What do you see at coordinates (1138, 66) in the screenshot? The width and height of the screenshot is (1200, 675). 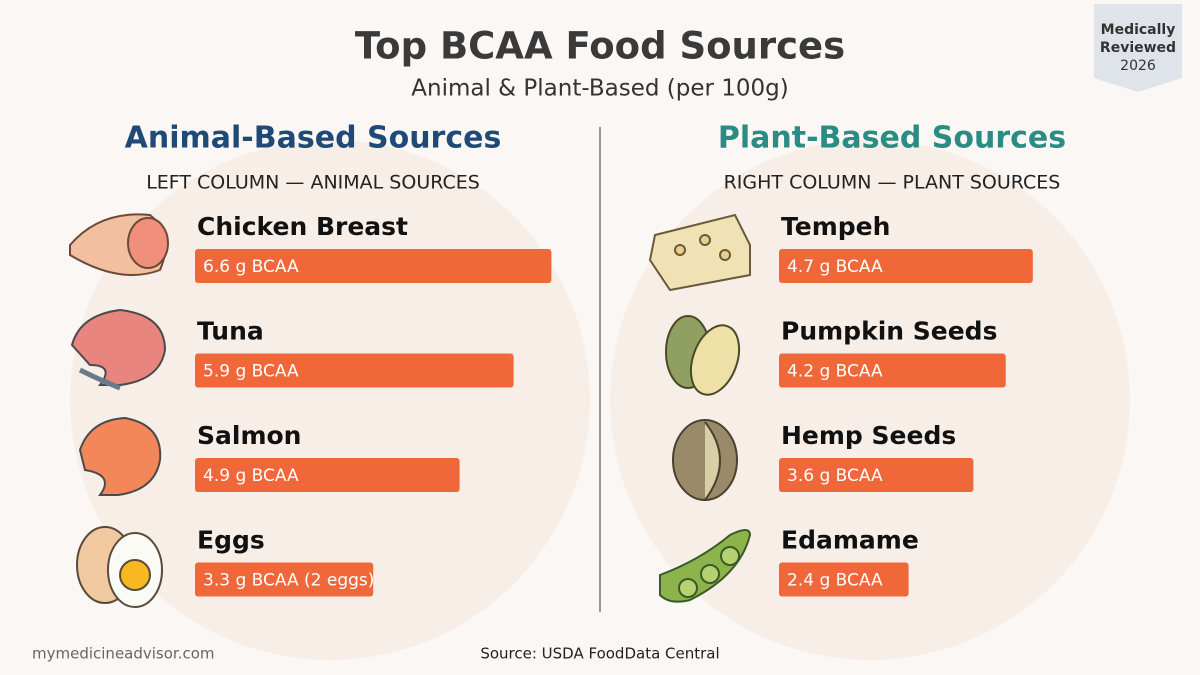 I see `badge-text: 2026` at bounding box center [1138, 66].